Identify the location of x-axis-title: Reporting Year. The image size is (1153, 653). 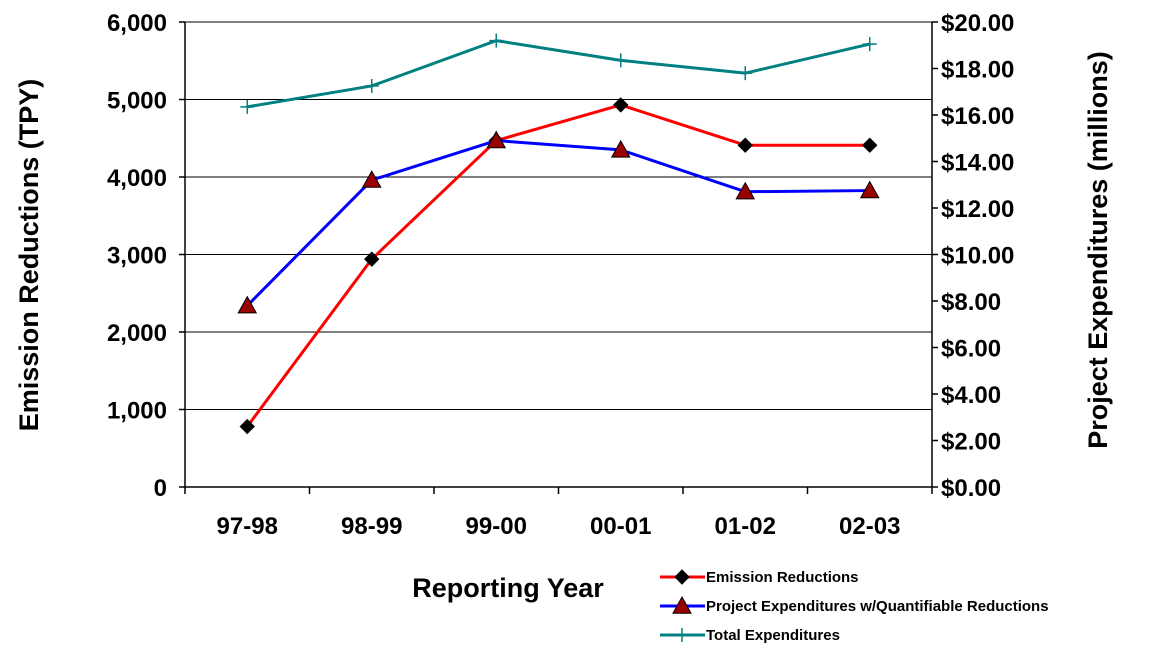
(508, 588).